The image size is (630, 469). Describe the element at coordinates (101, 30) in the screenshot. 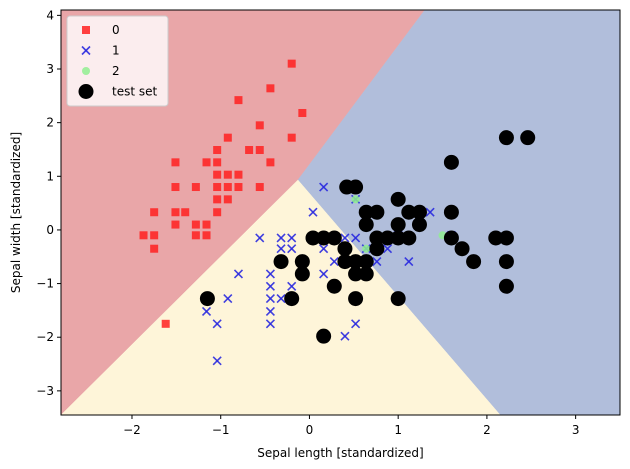

I see `legend-entry: 0` at that location.